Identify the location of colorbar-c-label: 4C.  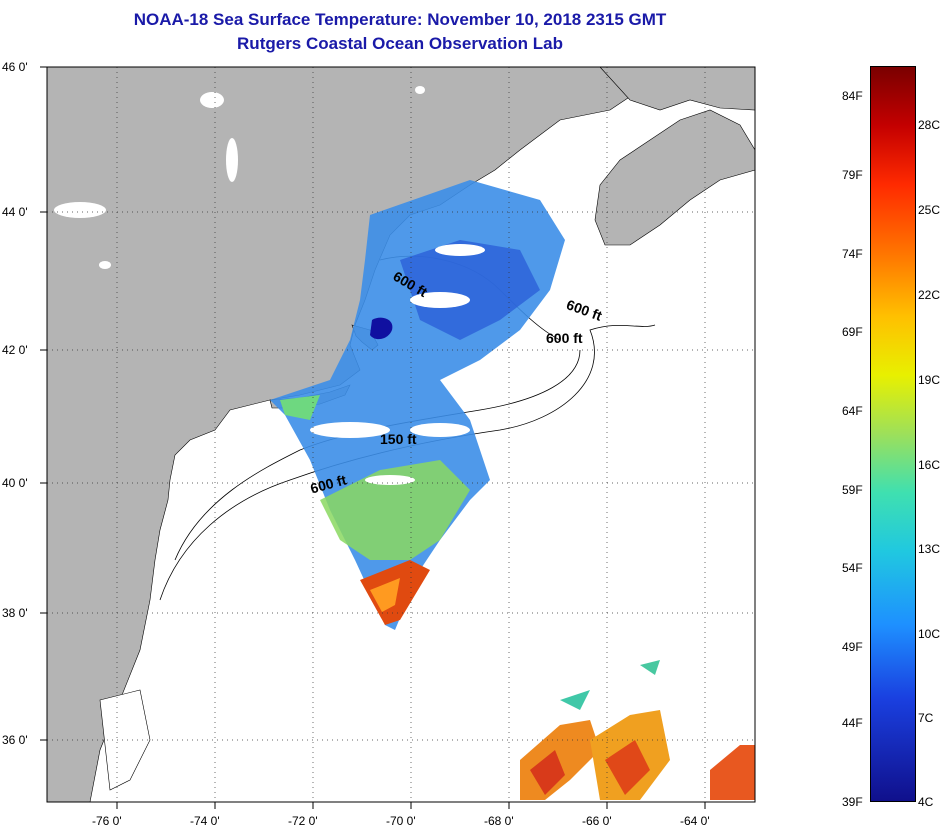
(926, 802).